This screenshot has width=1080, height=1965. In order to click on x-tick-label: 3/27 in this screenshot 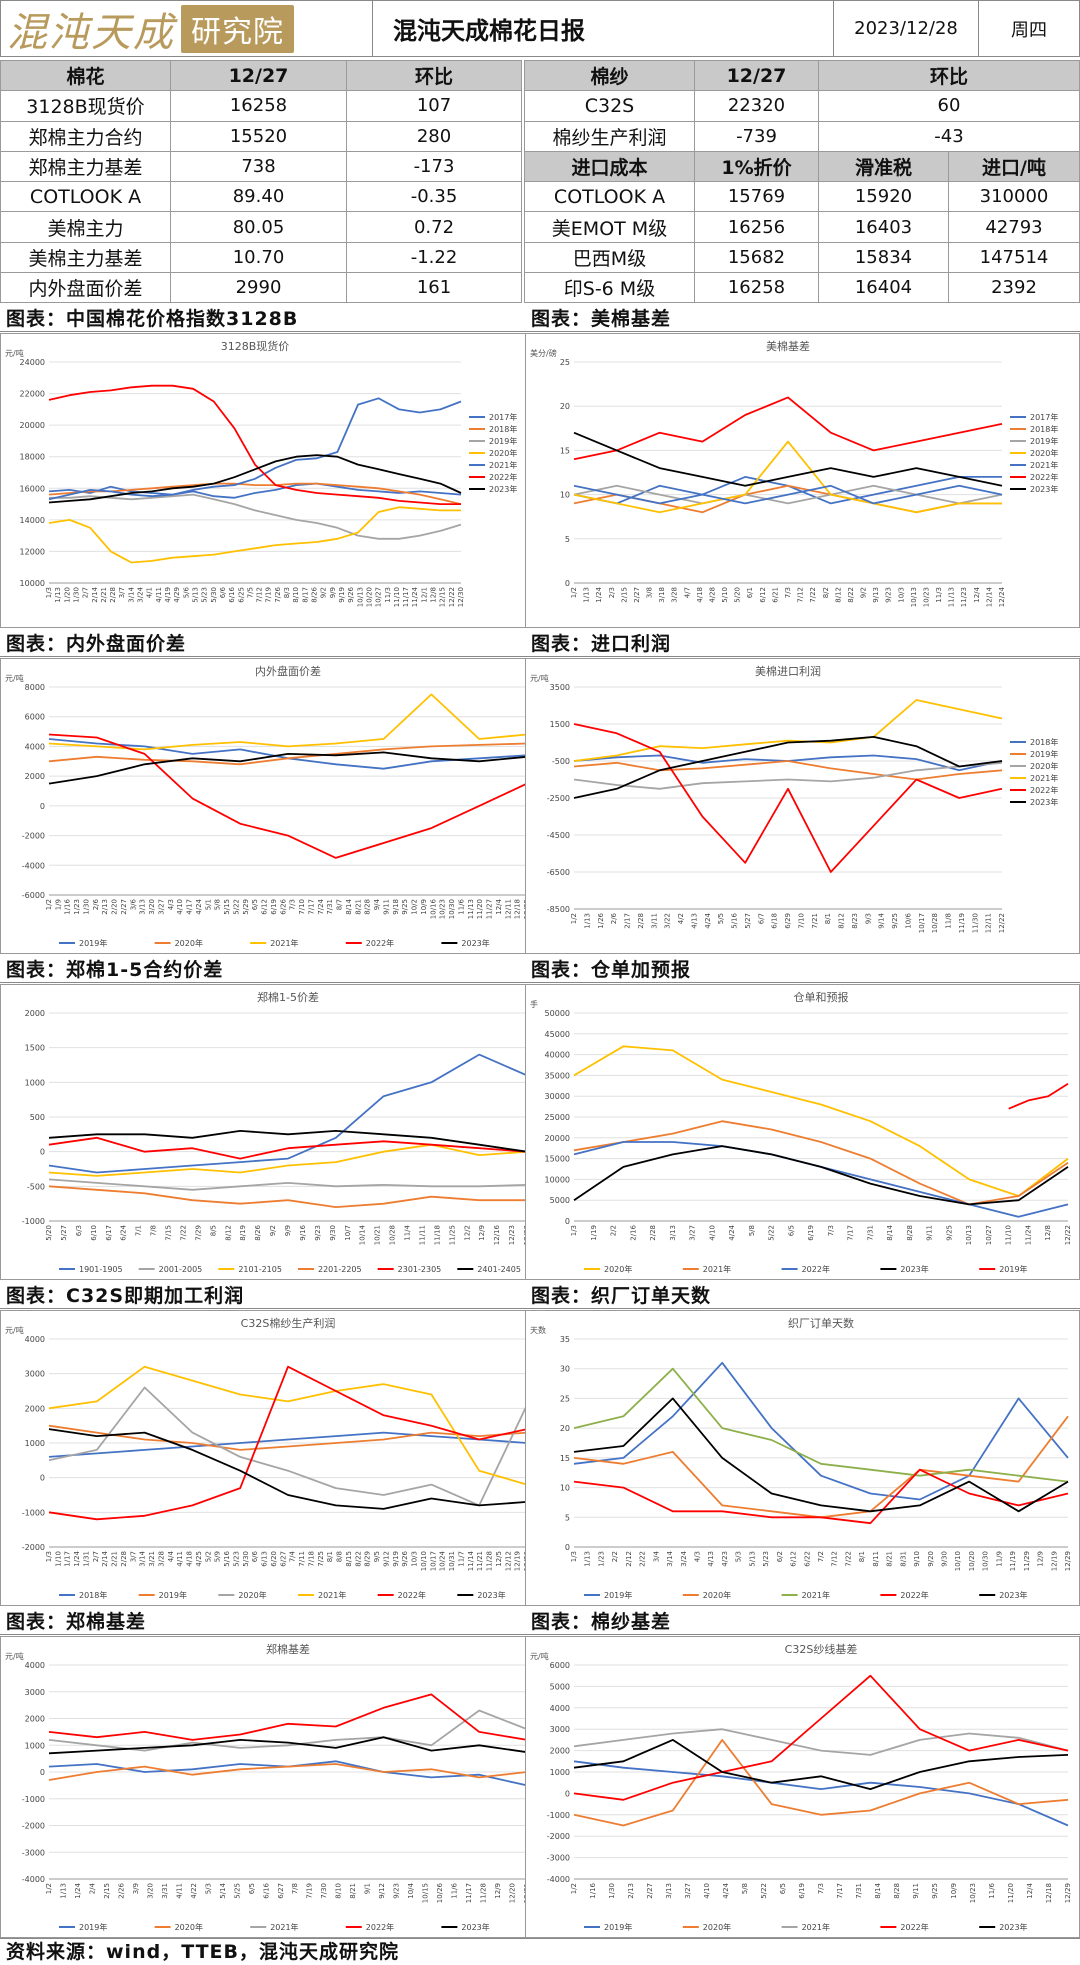, I will do `click(161, 907)`.